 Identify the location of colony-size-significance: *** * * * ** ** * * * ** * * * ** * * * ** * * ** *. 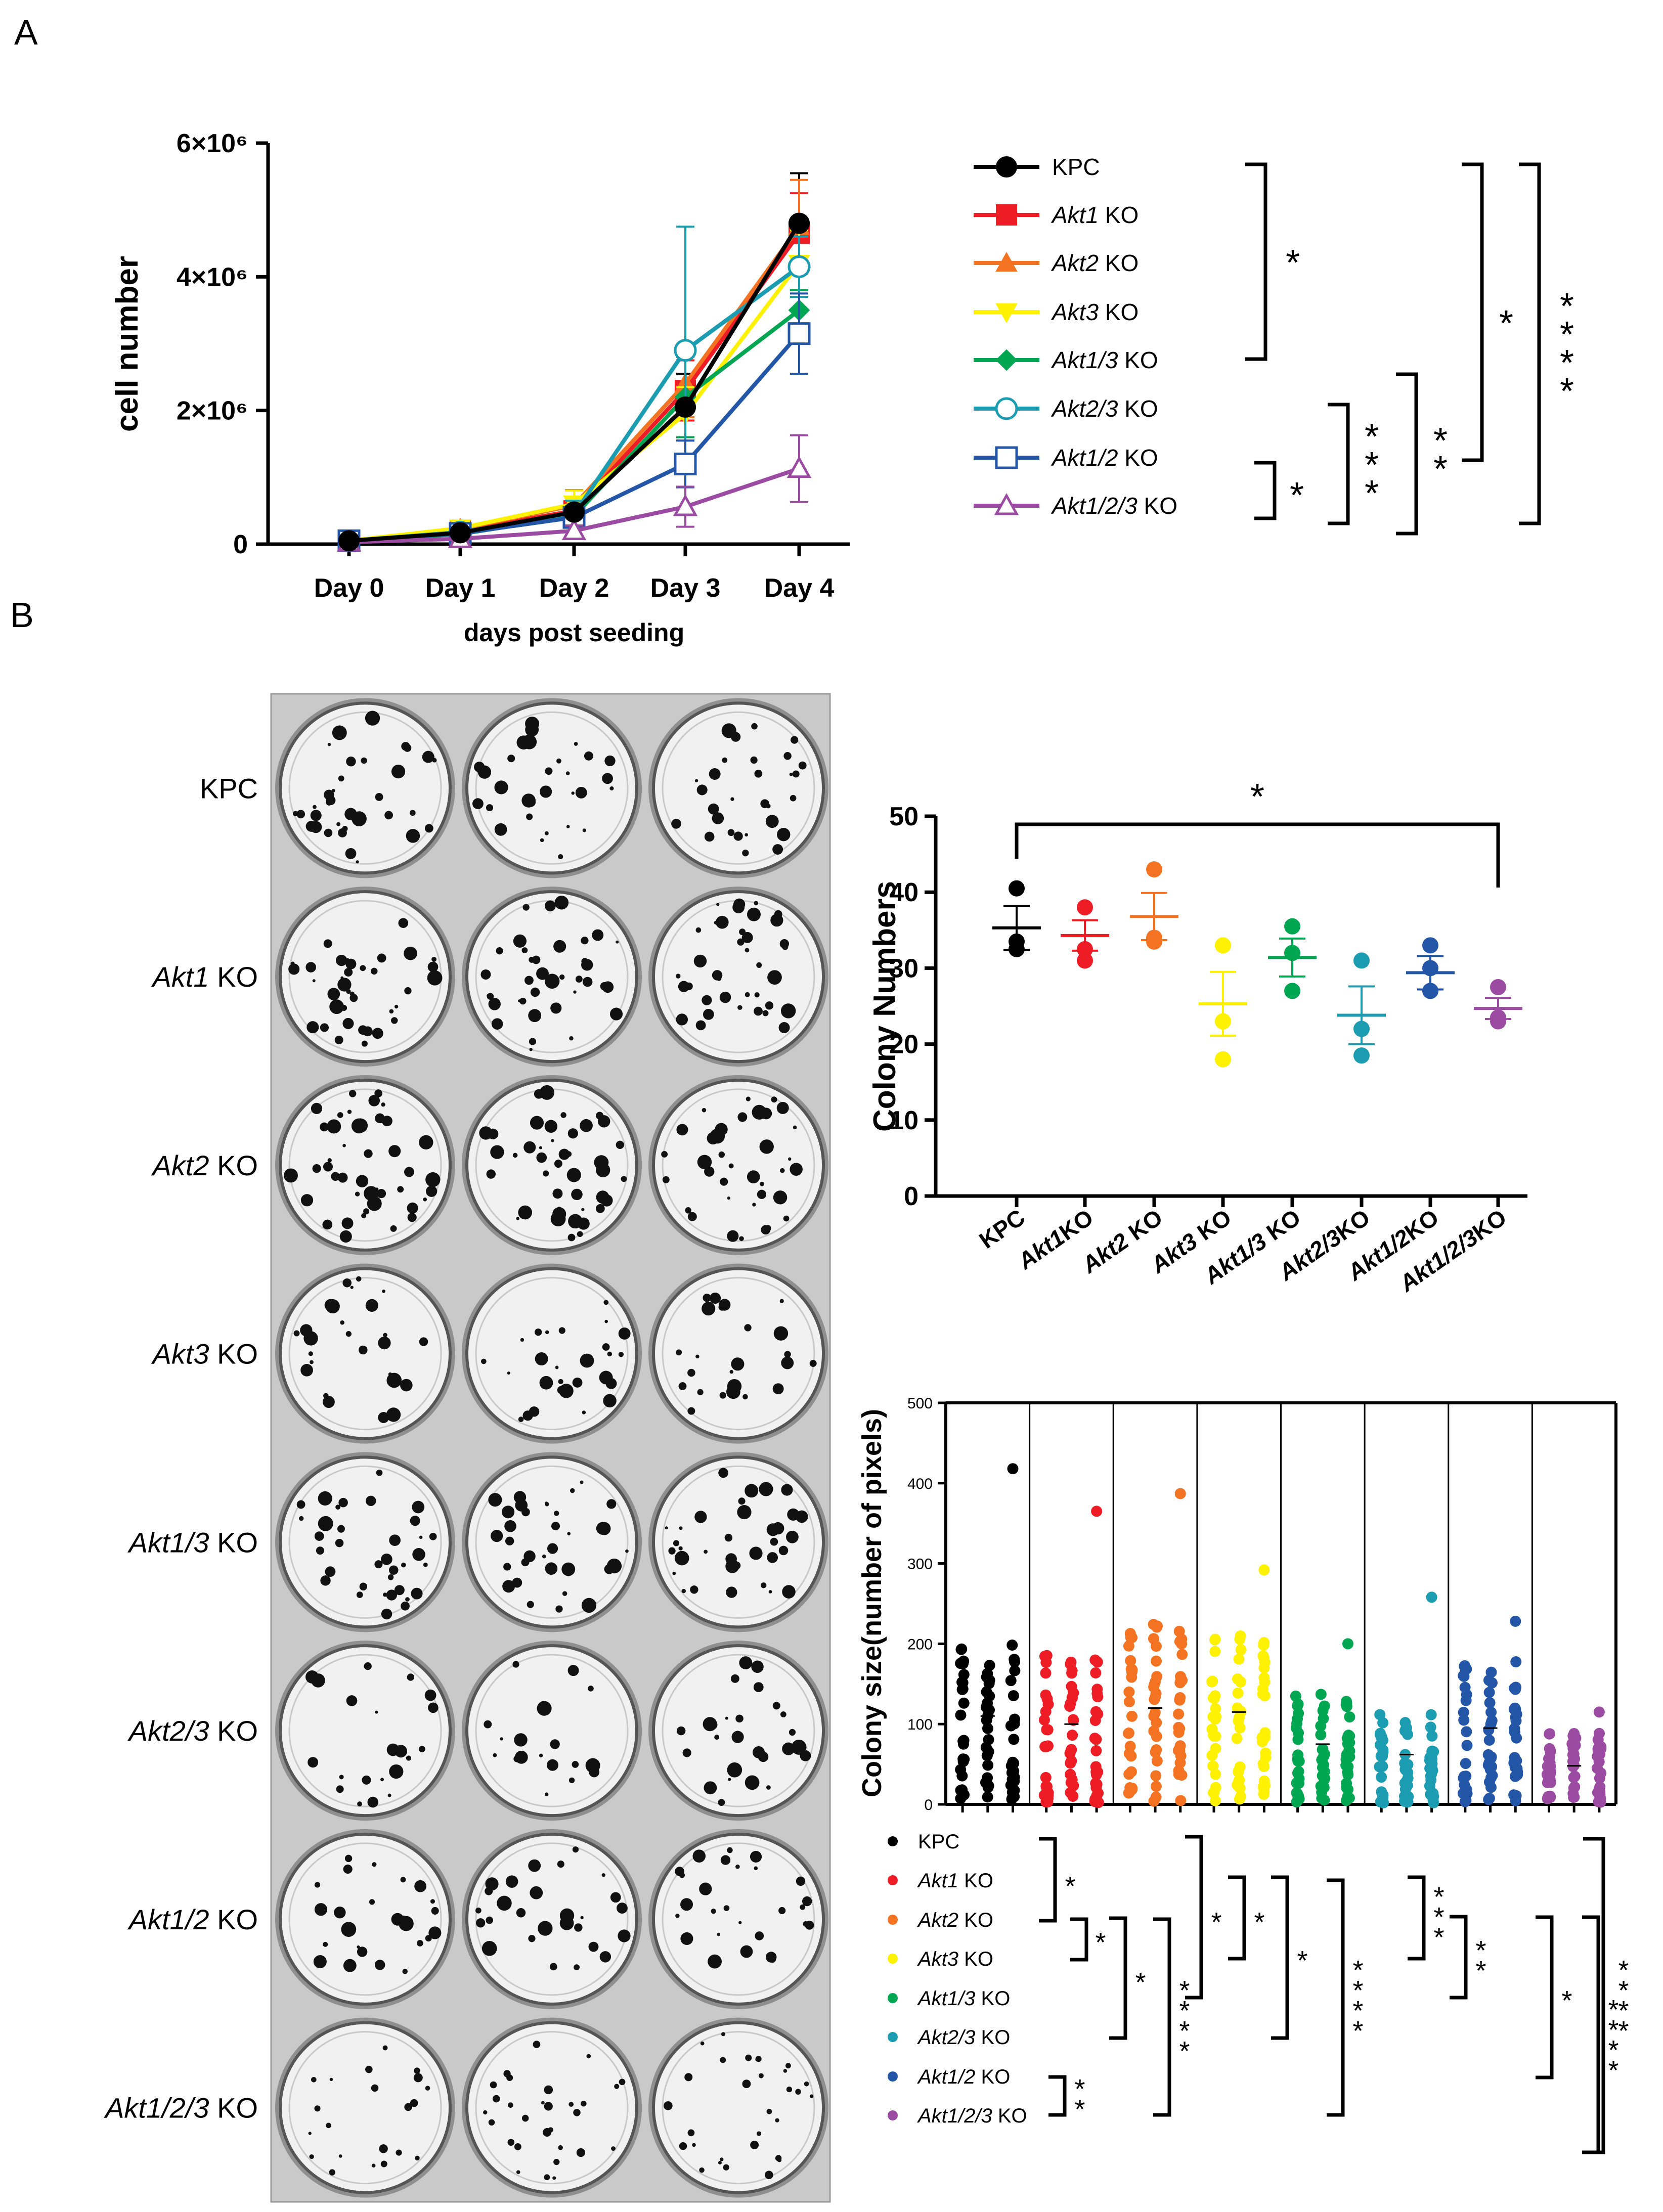
(1334, 1994).